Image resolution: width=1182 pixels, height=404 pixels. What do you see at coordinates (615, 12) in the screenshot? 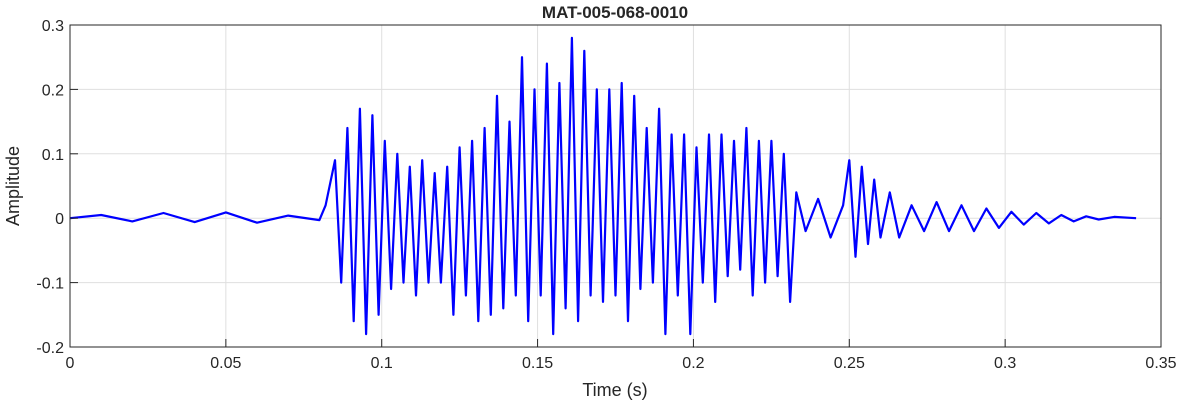
I see `chart-title: MAT-005-068-0010` at bounding box center [615, 12].